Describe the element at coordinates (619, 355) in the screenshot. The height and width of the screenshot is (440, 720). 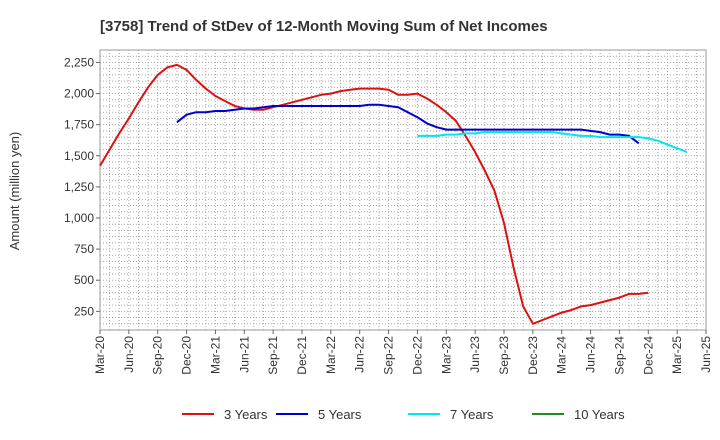
I see `x-tick-label: Sep-24` at that location.